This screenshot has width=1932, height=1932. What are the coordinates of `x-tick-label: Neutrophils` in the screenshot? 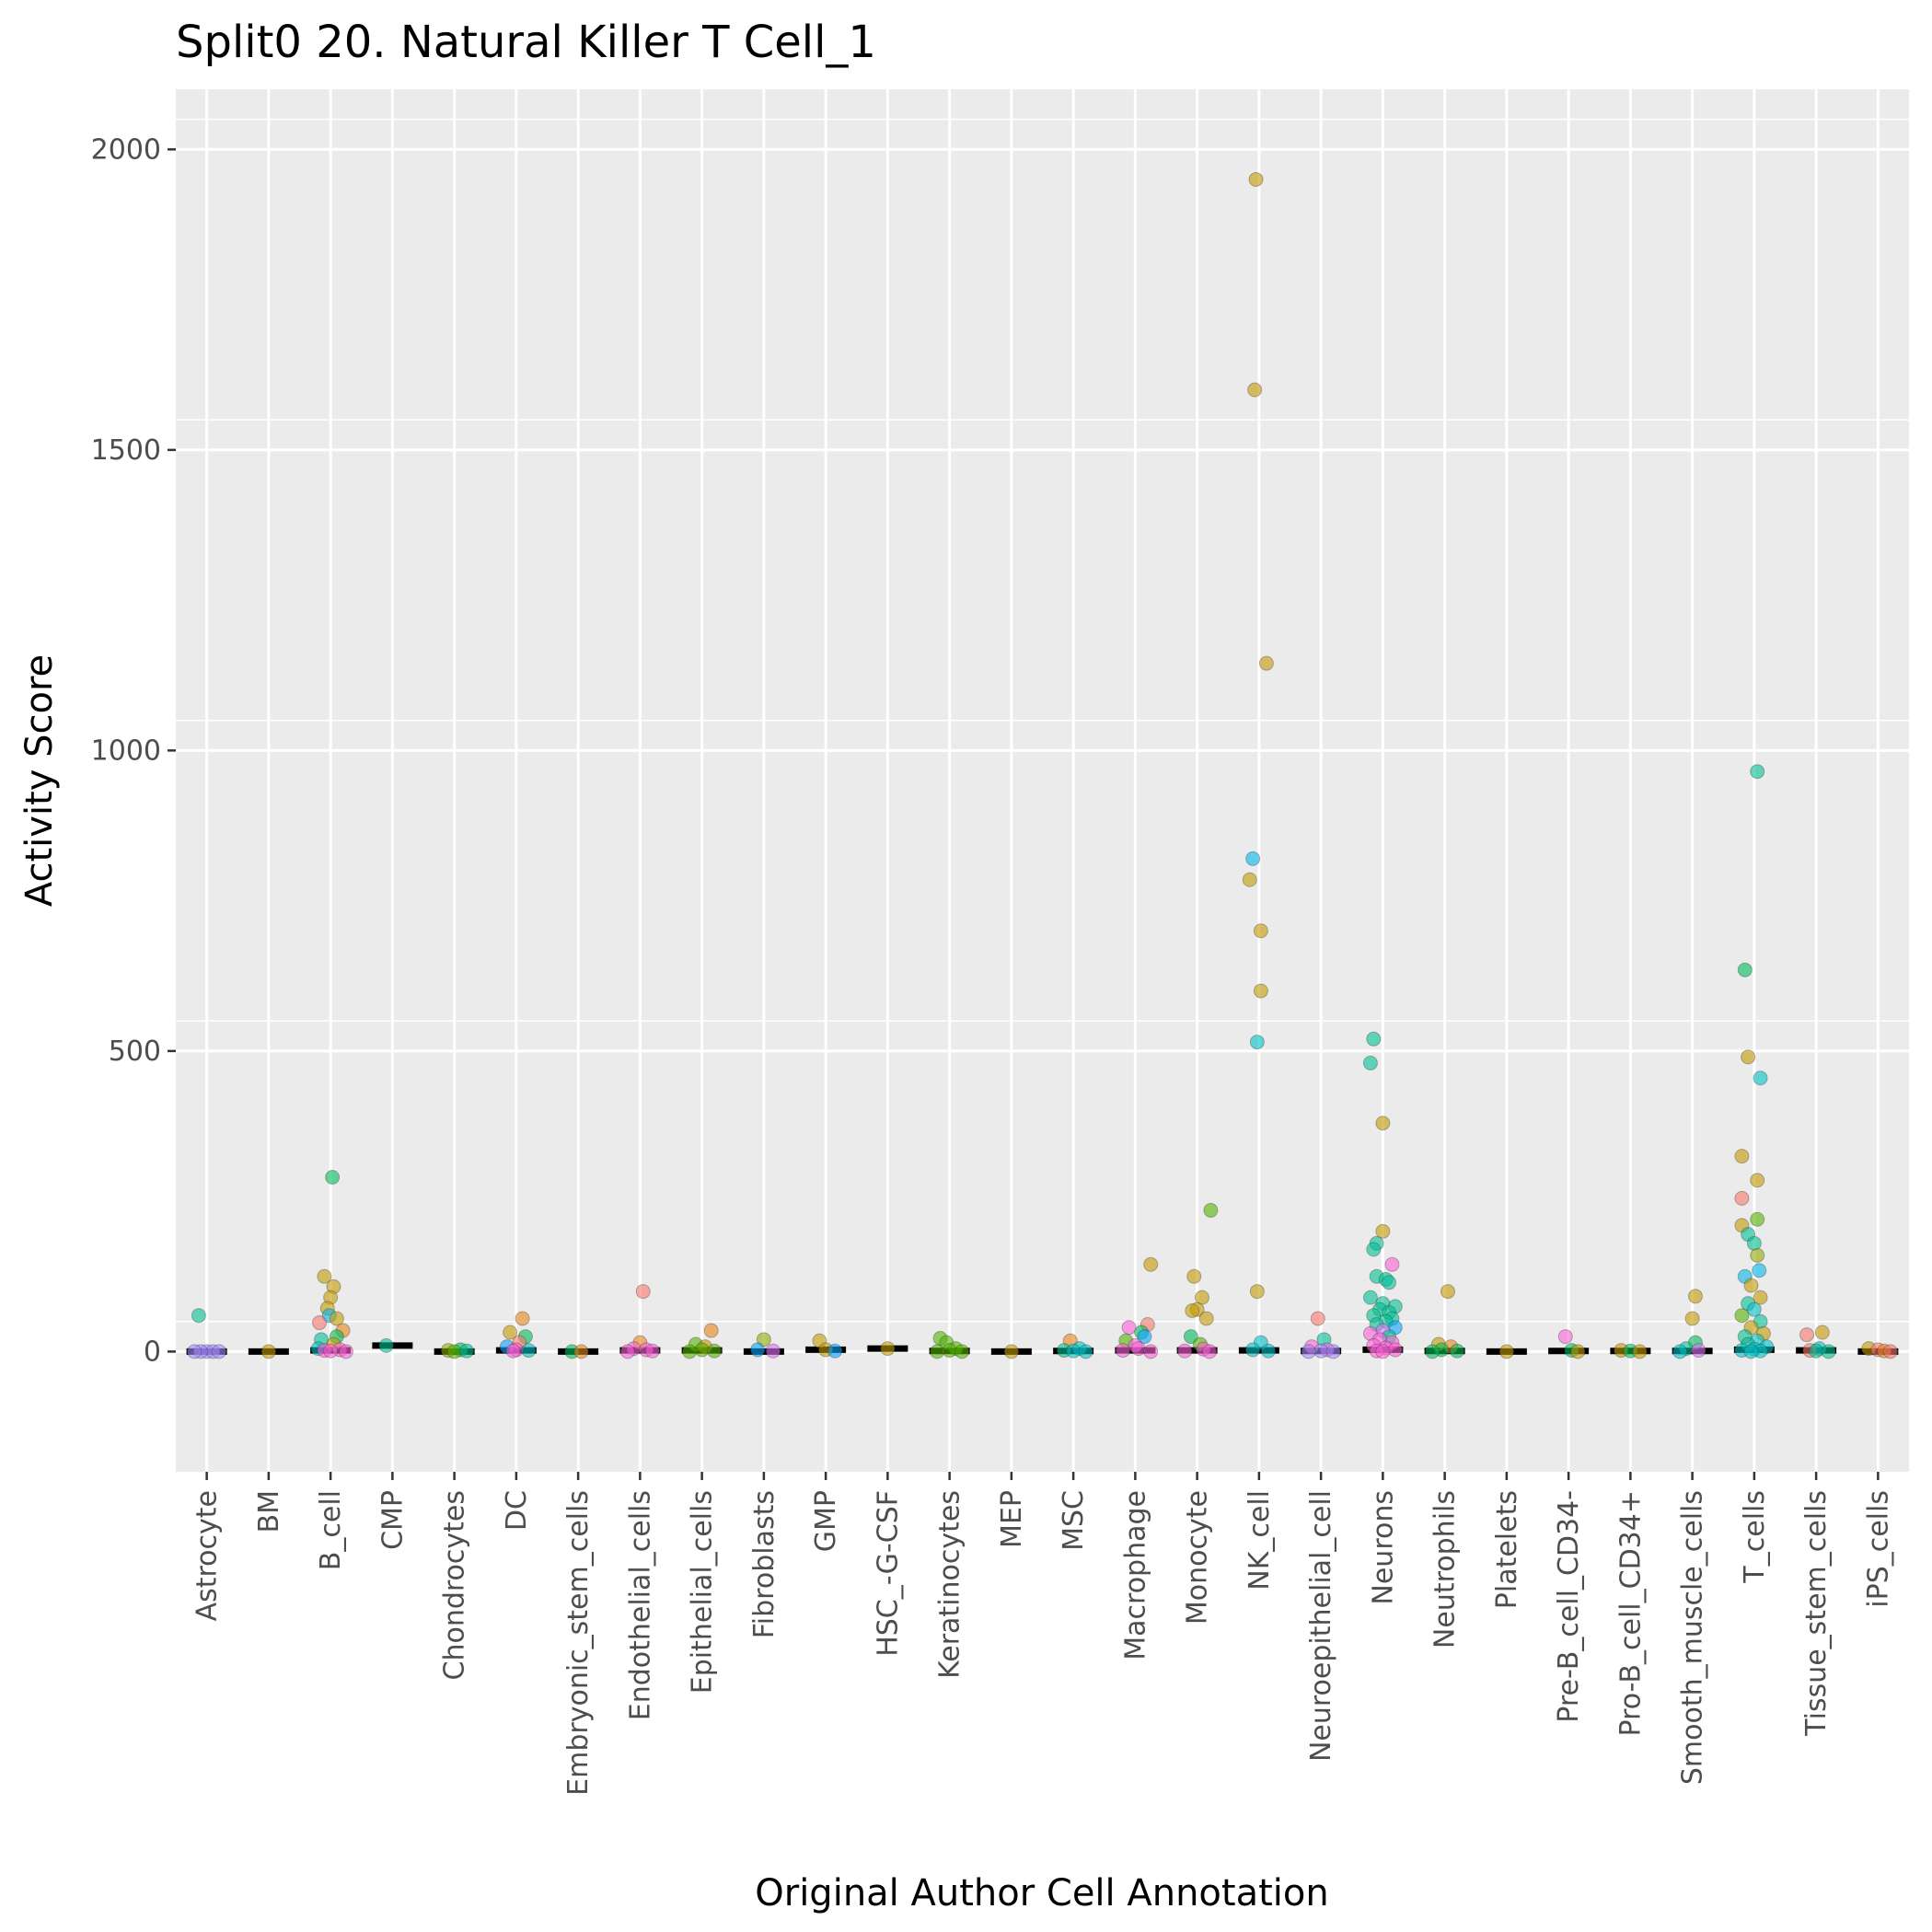 It's located at (1445, 1570).